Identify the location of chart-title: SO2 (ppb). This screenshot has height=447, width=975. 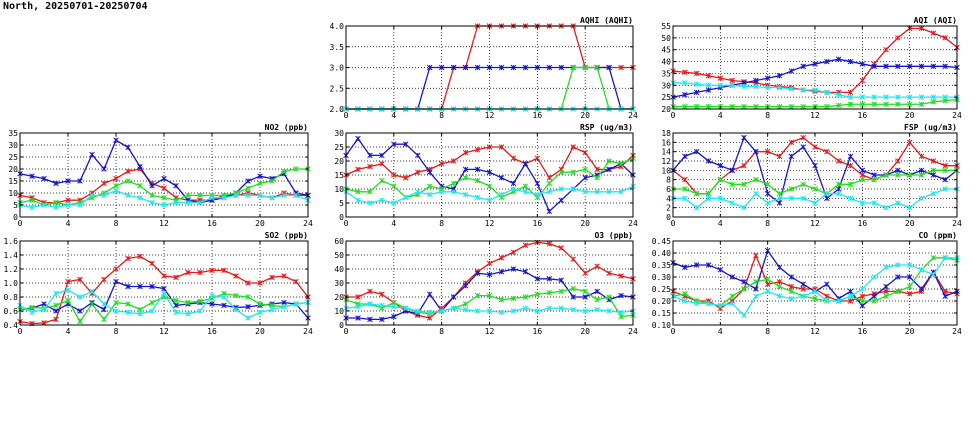
(286, 235).